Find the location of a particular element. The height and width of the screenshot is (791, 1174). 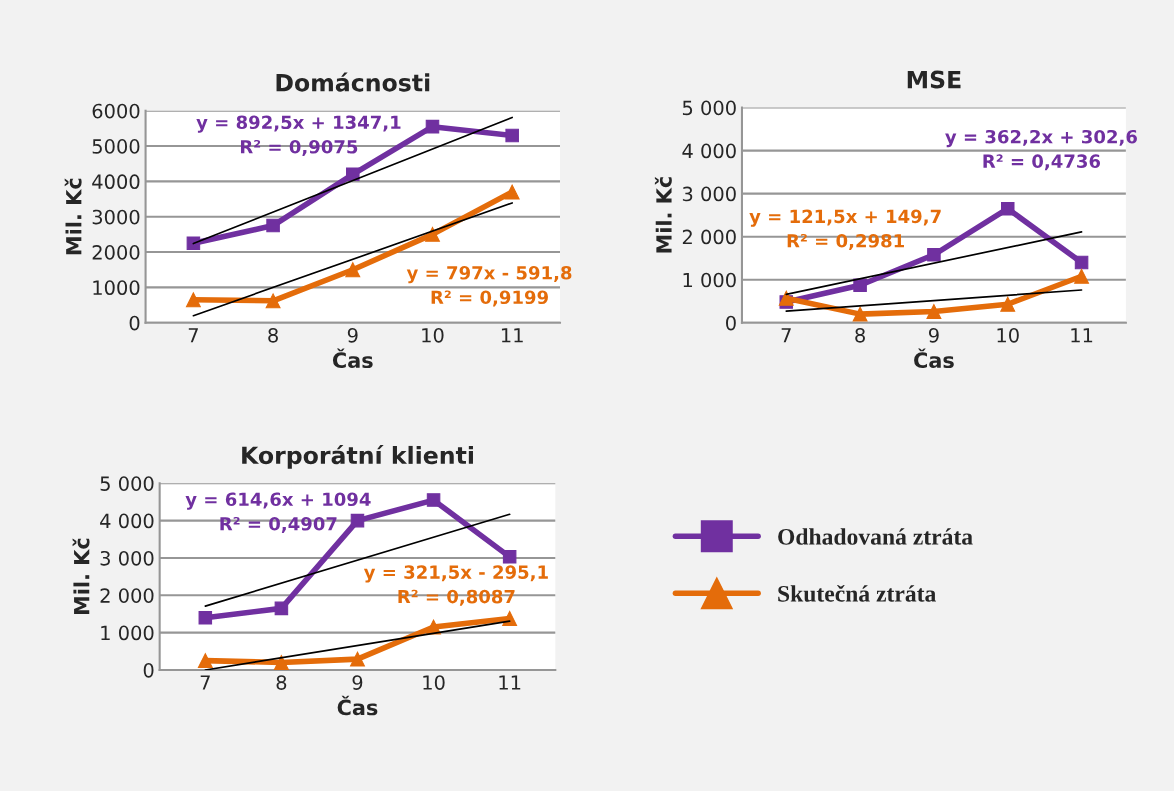

y-tick-label: 4000 is located at coordinates (116, 182).